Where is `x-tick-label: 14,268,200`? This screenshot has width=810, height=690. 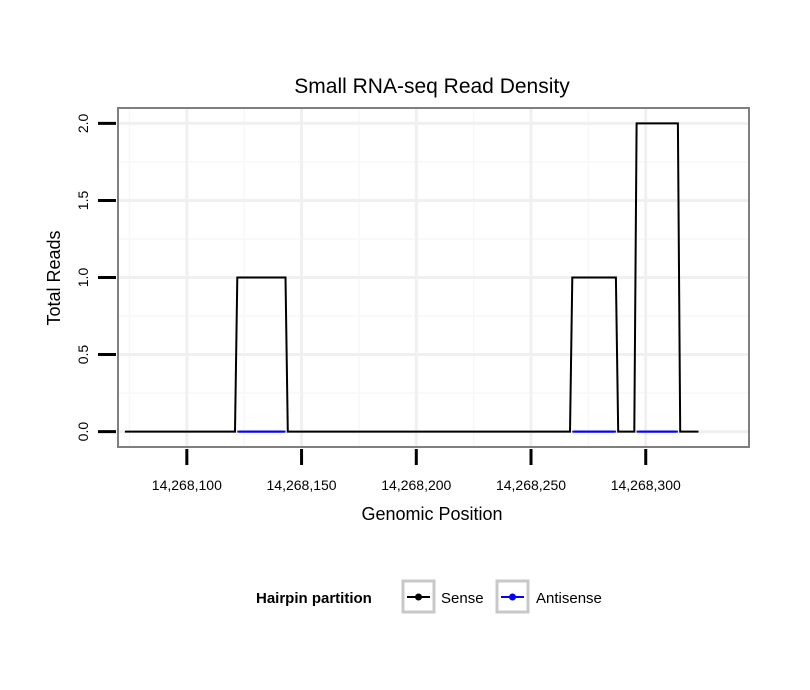
x-tick-label: 14,268,200 is located at coordinates (416, 485).